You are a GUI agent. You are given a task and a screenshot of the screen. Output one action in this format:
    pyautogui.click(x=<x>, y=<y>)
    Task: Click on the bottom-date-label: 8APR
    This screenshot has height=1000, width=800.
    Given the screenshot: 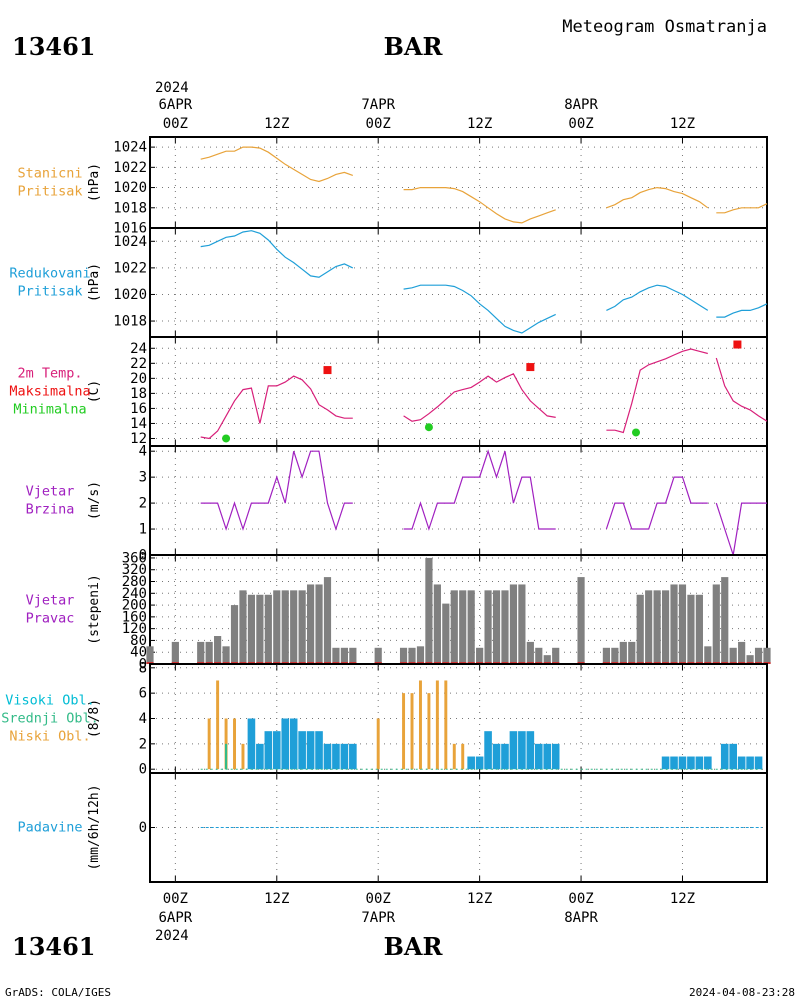 What is the action you would take?
    pyautogui.click(x=581, y=918)
    